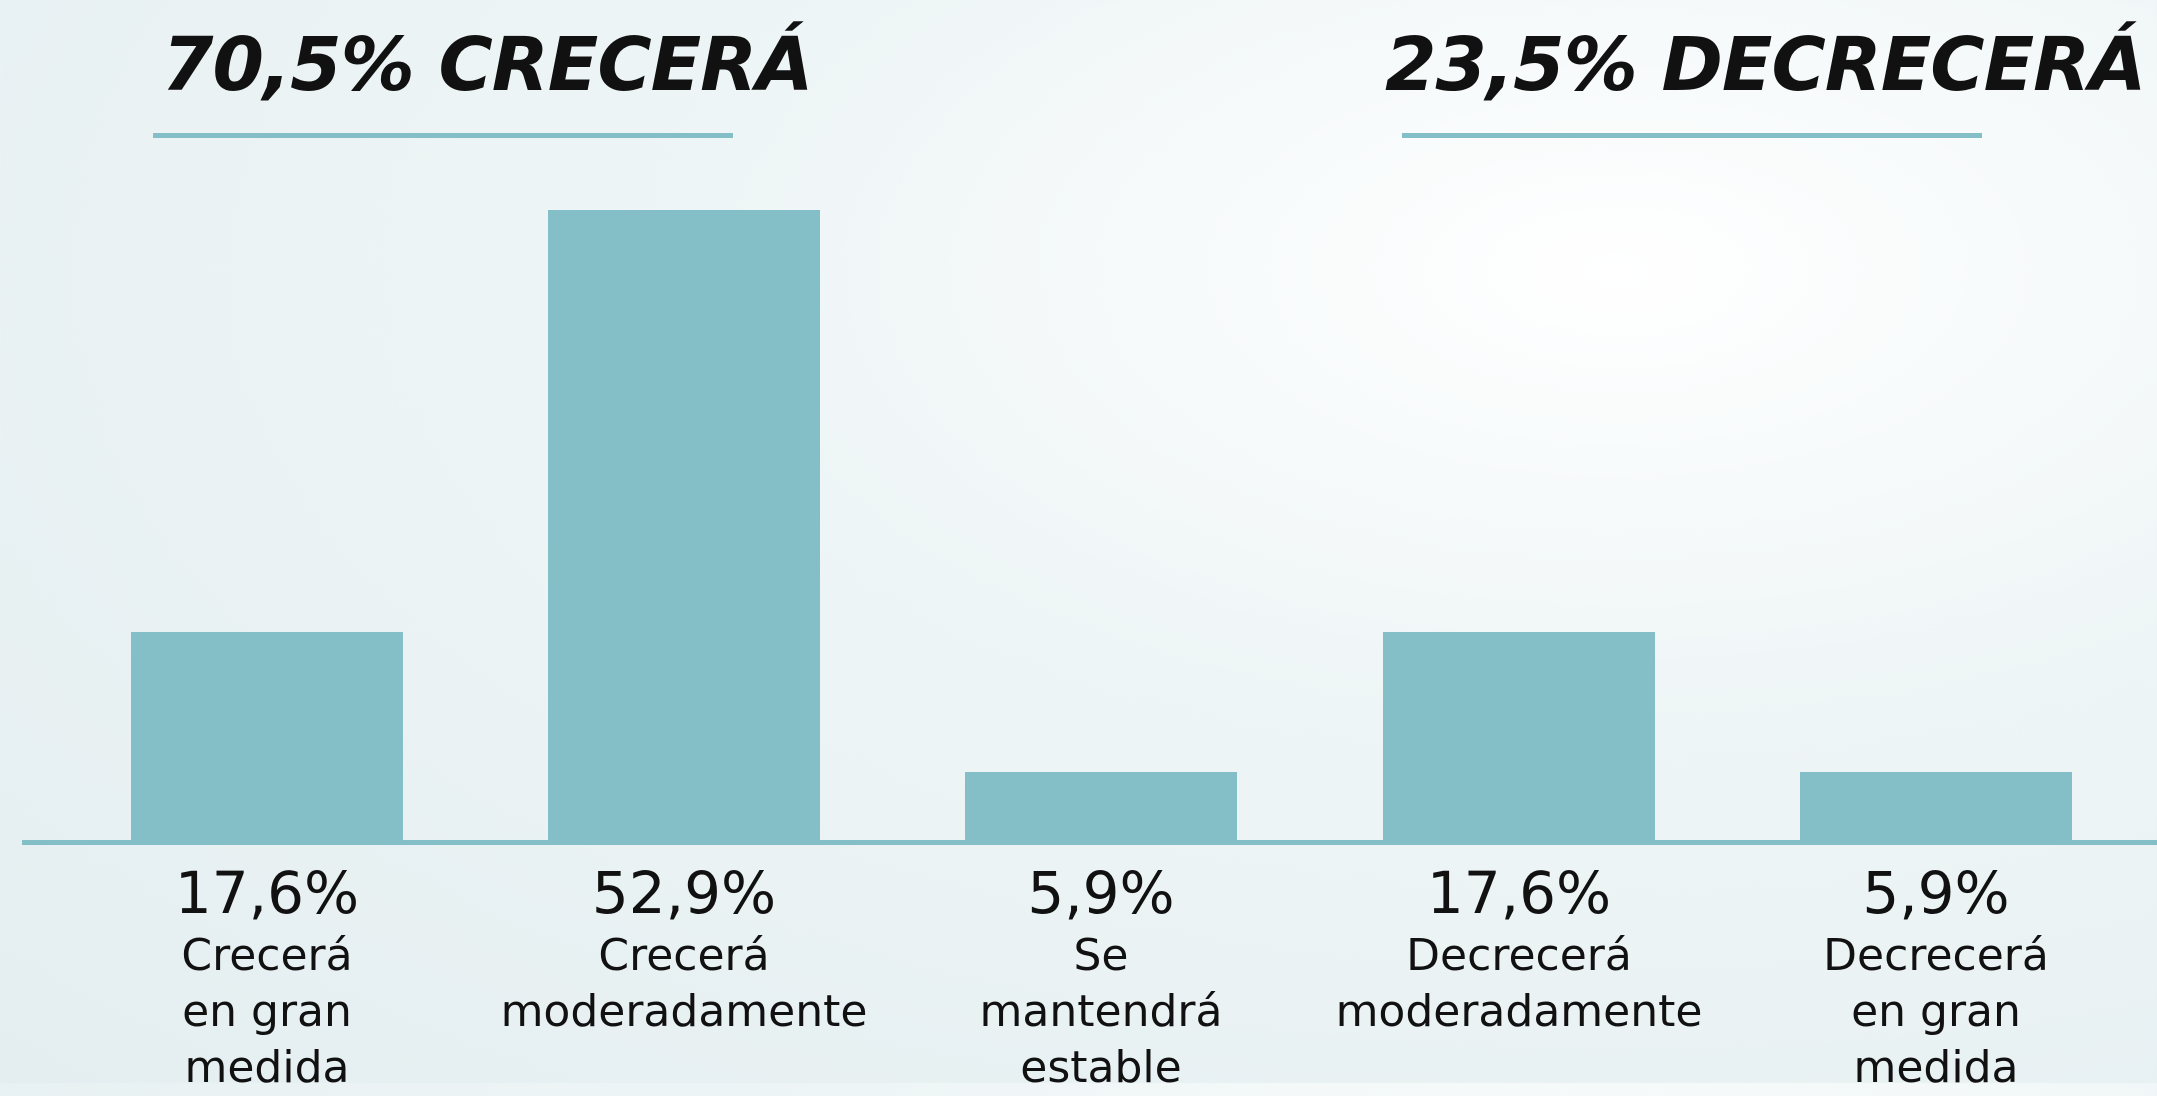  Describe the element at coordinates (1936, 1011) in the screenshot. I see `category-label: Decrecerá en gran medida` at that location.